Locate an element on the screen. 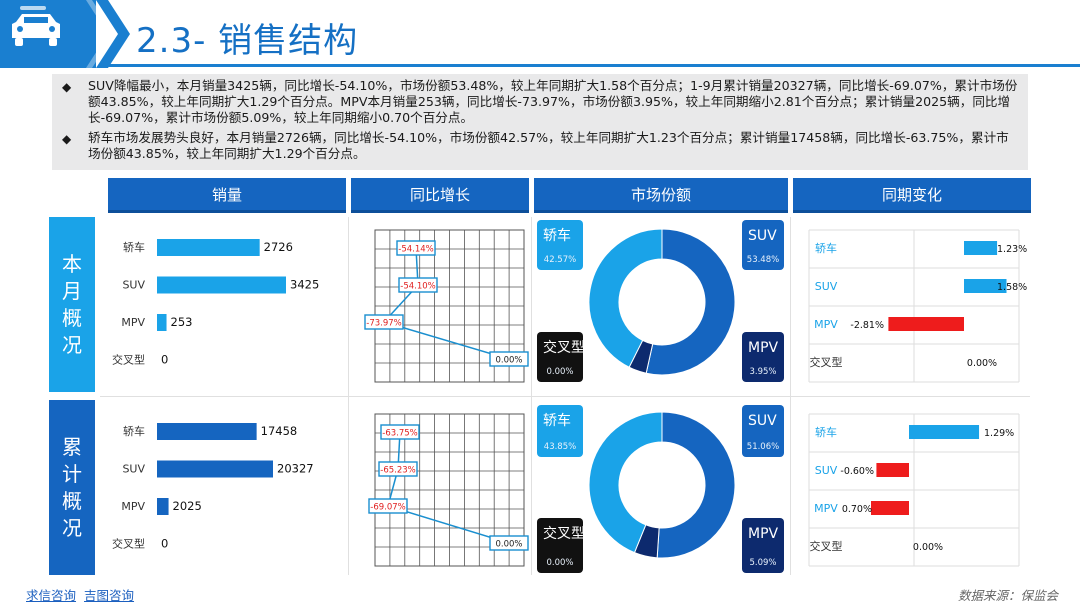 The image size is (1080, 607). banner-underline is located at coordinates (594, 65).